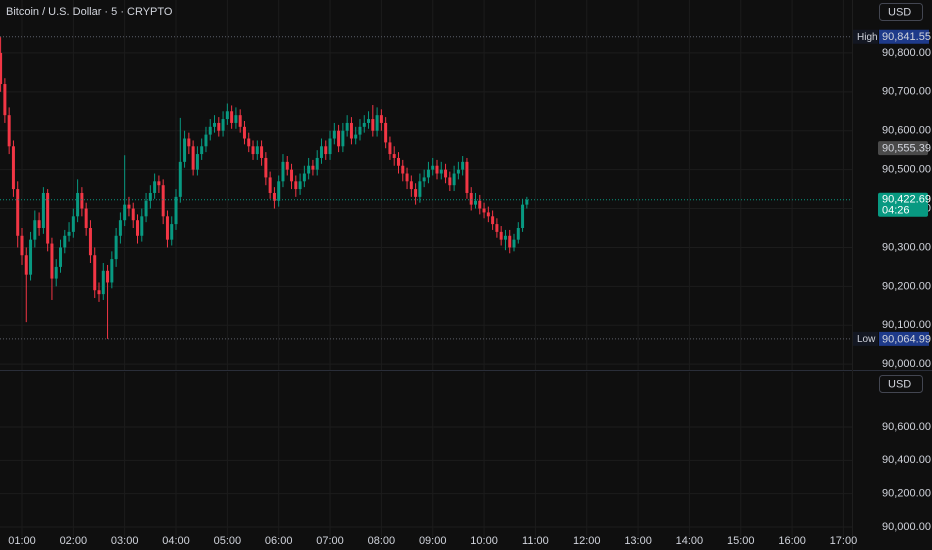 The width and height of the screenshot is (932, 550). I want to click on y-tick-label: 90,600.00, so click(906, 131).